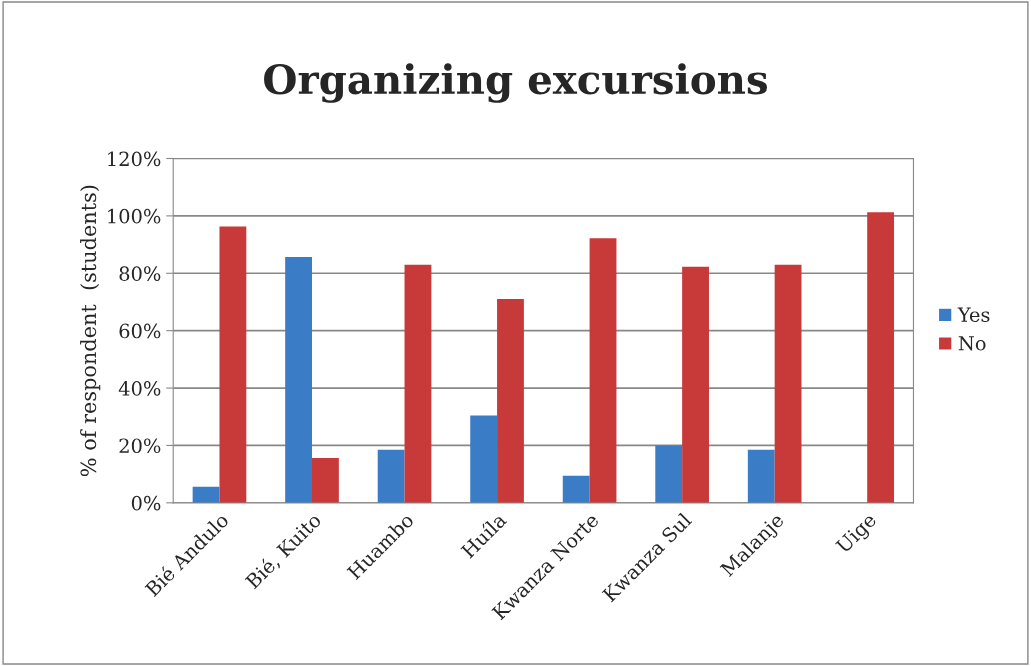 This screenshot has width=1031, height=666. I want to click on y-tick-label: 20%, so click(140, 446).